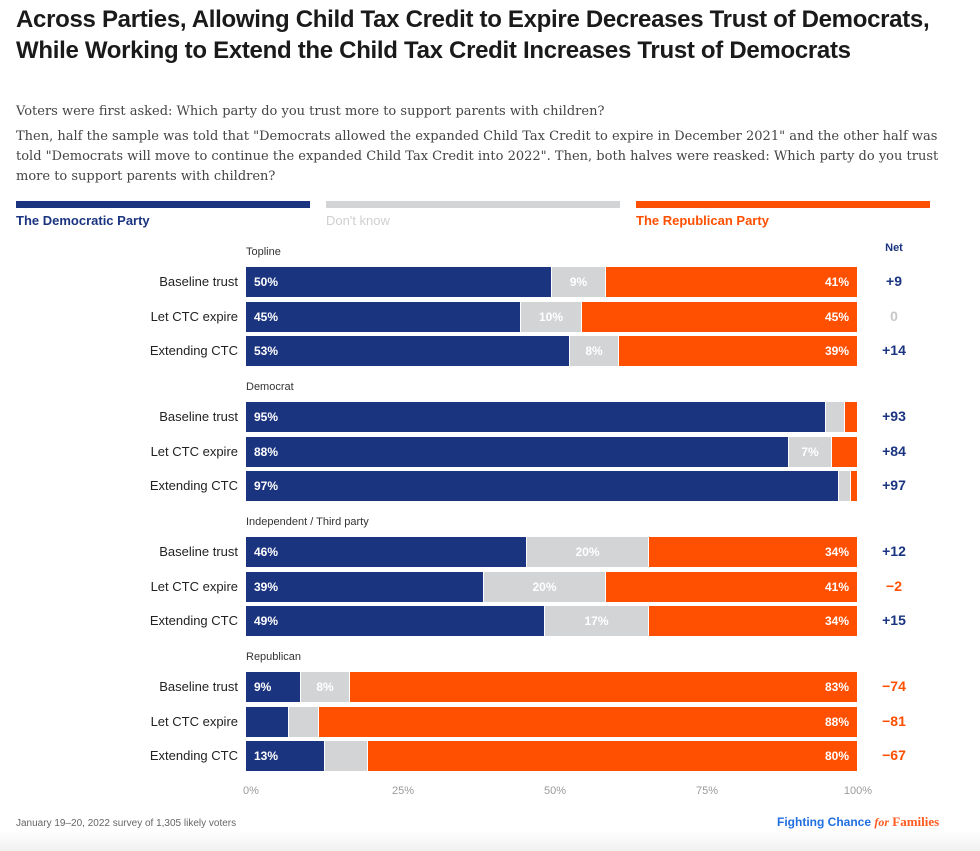 The width and height of the screenshot is (980, 851). What do you see at coordinates (836, 687) in the screenshot?
I see `data-label: 83%` at bounding box center [836, 687].